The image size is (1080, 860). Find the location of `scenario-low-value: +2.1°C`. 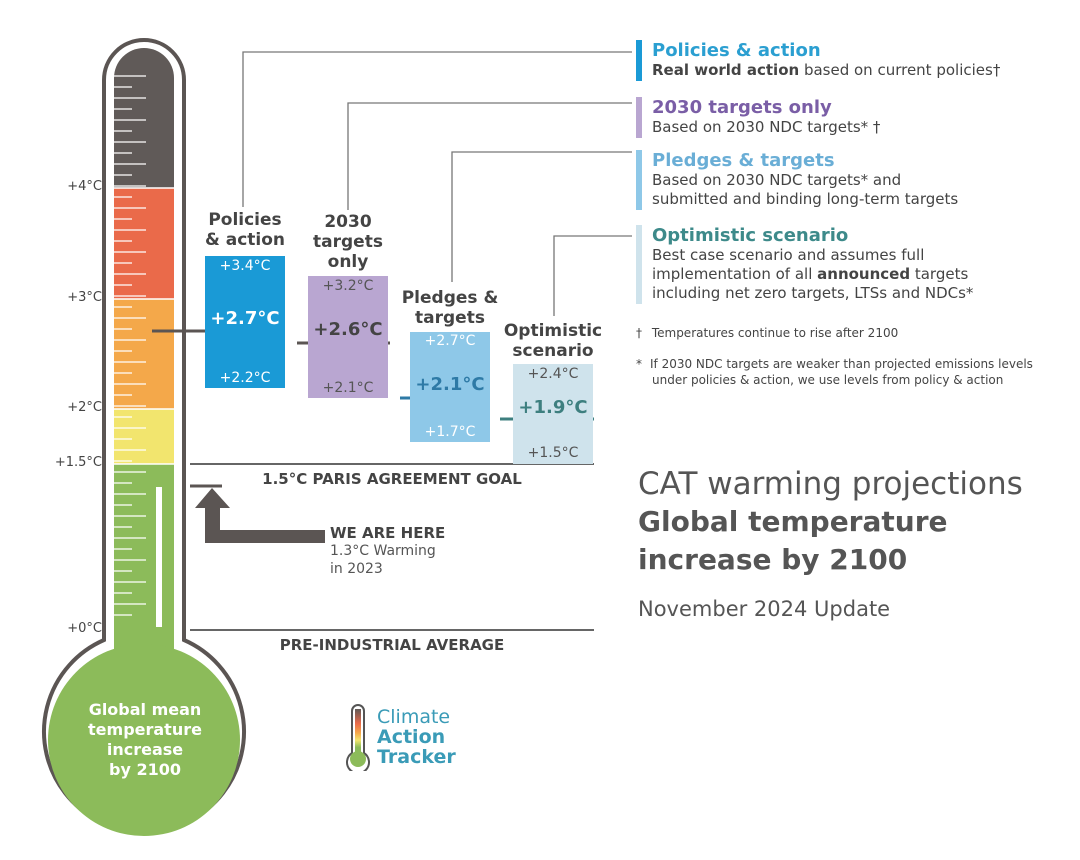

scenario-low-value: +2.1°C is located at coordinates (348, 388).